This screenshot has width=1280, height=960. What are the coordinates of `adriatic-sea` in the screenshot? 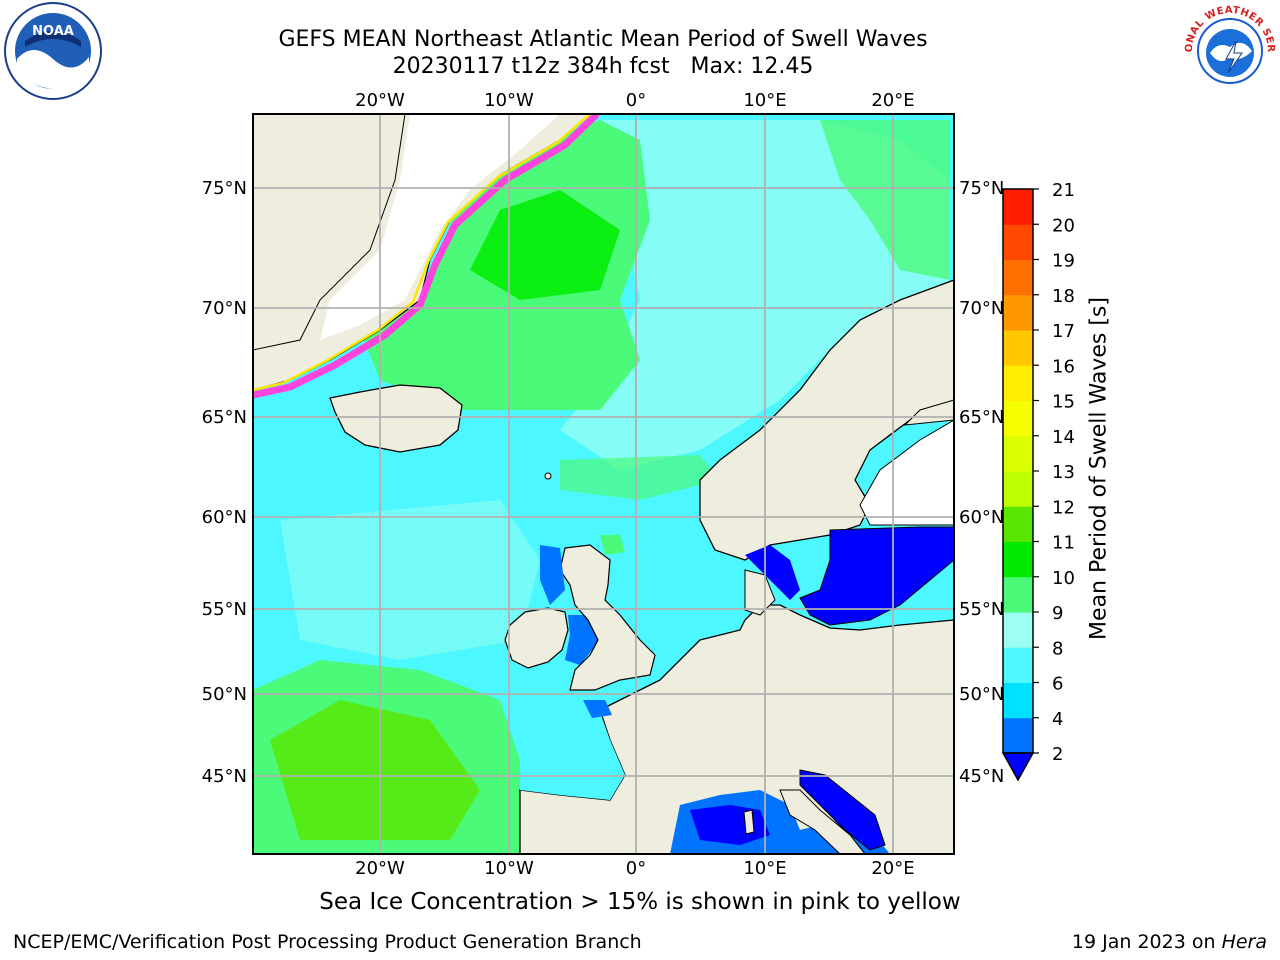 It's located at (842, 810).